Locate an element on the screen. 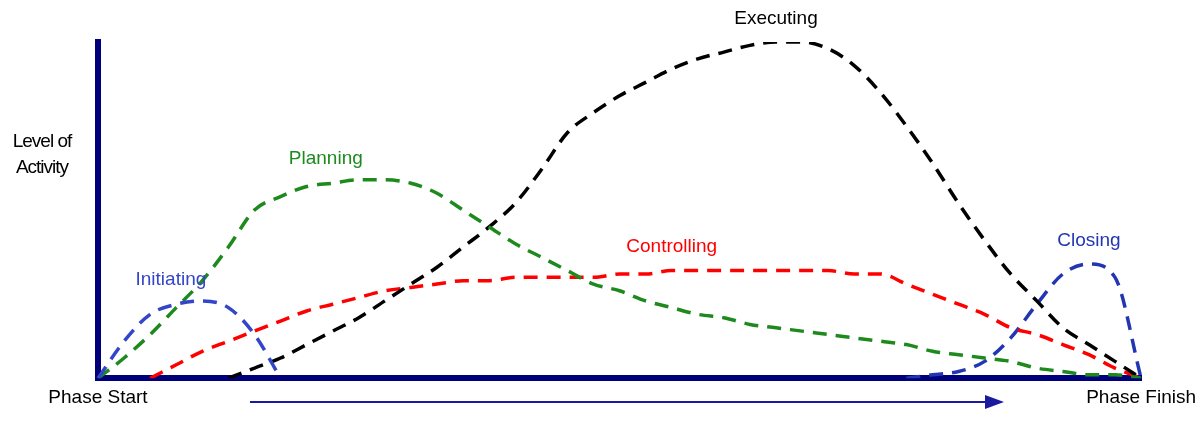 This screenshot has width=1204, height=421. x-tick-label: Phase Finish is located at coordinates (1141, 396).